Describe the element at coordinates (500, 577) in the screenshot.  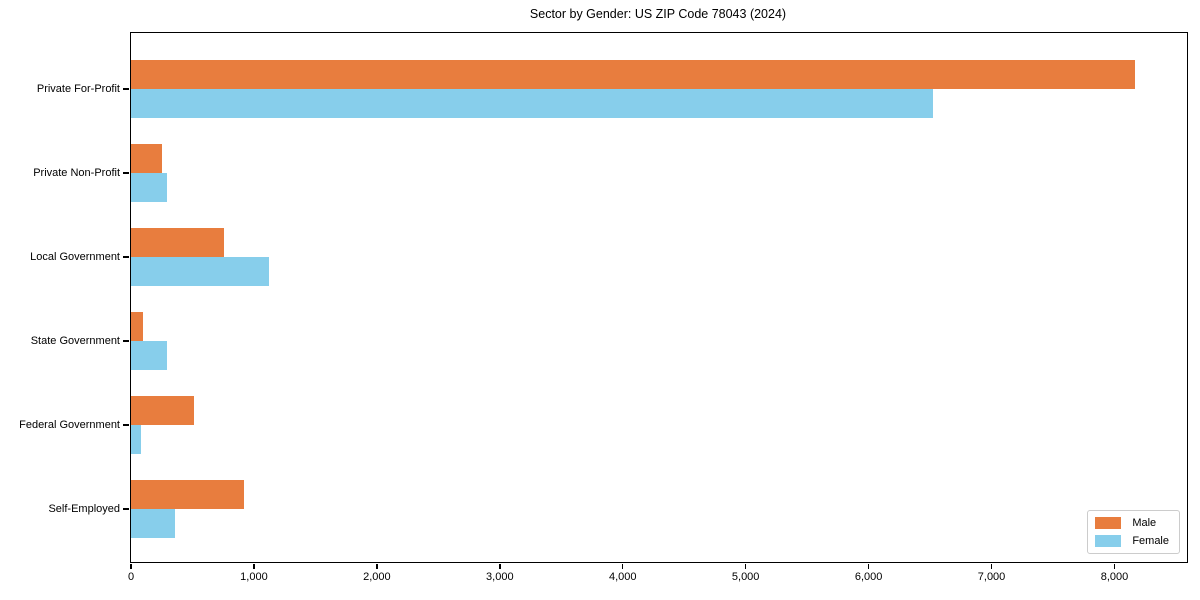
I see `x-tick-label-3000: 3,000` at that location.